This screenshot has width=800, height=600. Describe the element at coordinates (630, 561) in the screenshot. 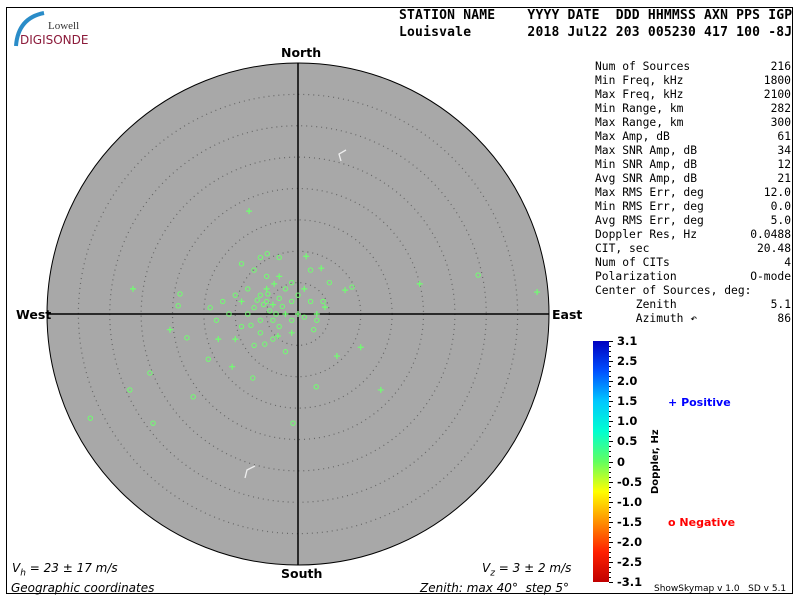

I see `colorbar-tick-label: -2.5` at that location.